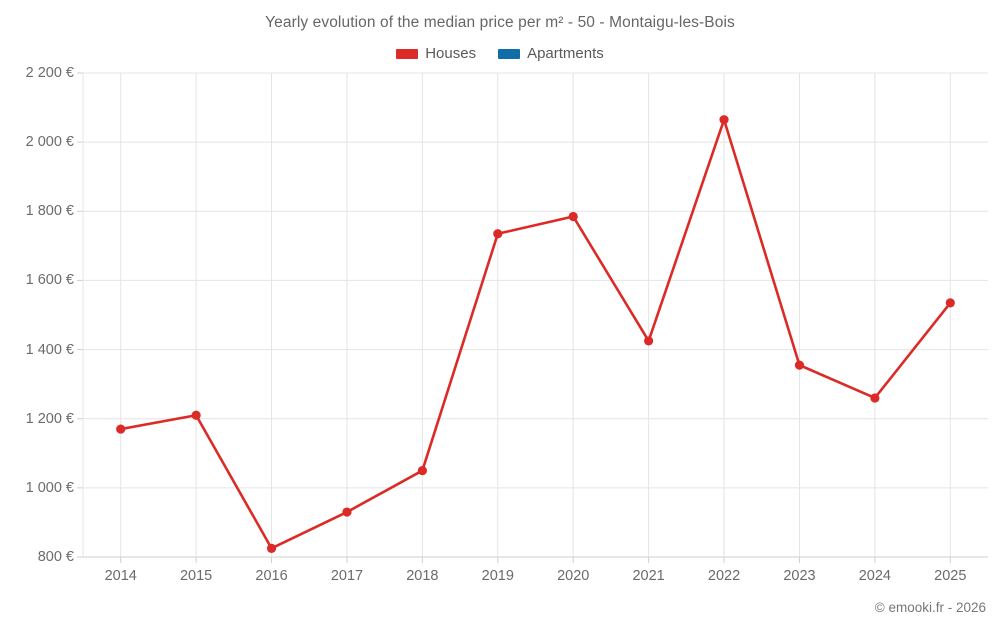  Describe the element at coordinates (55, 557) in the screenshot. I see `y-axis-tick-label: 800 €` at that location.